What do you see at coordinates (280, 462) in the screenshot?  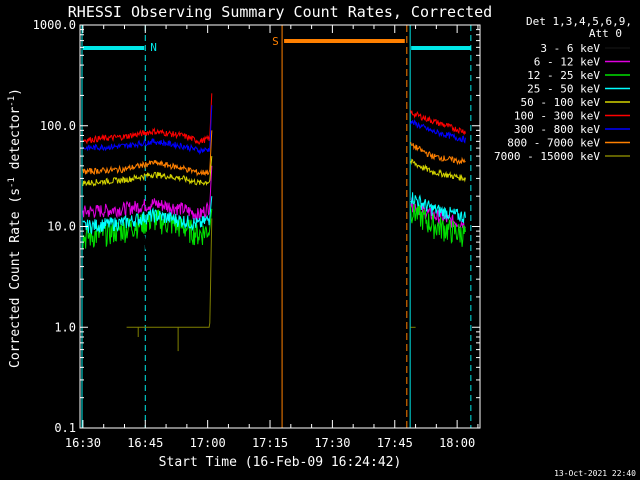 I see `x-axis-label: Start Time (16-Feb-09 16:24:42)` at bounding box center [280, 462].